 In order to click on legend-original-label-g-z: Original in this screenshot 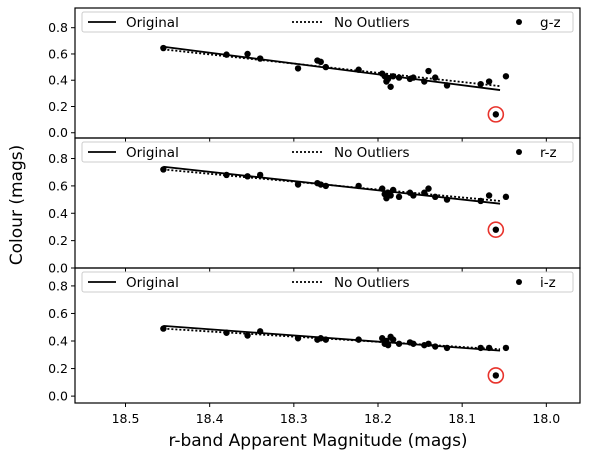, I will do `click(152, 23)`.